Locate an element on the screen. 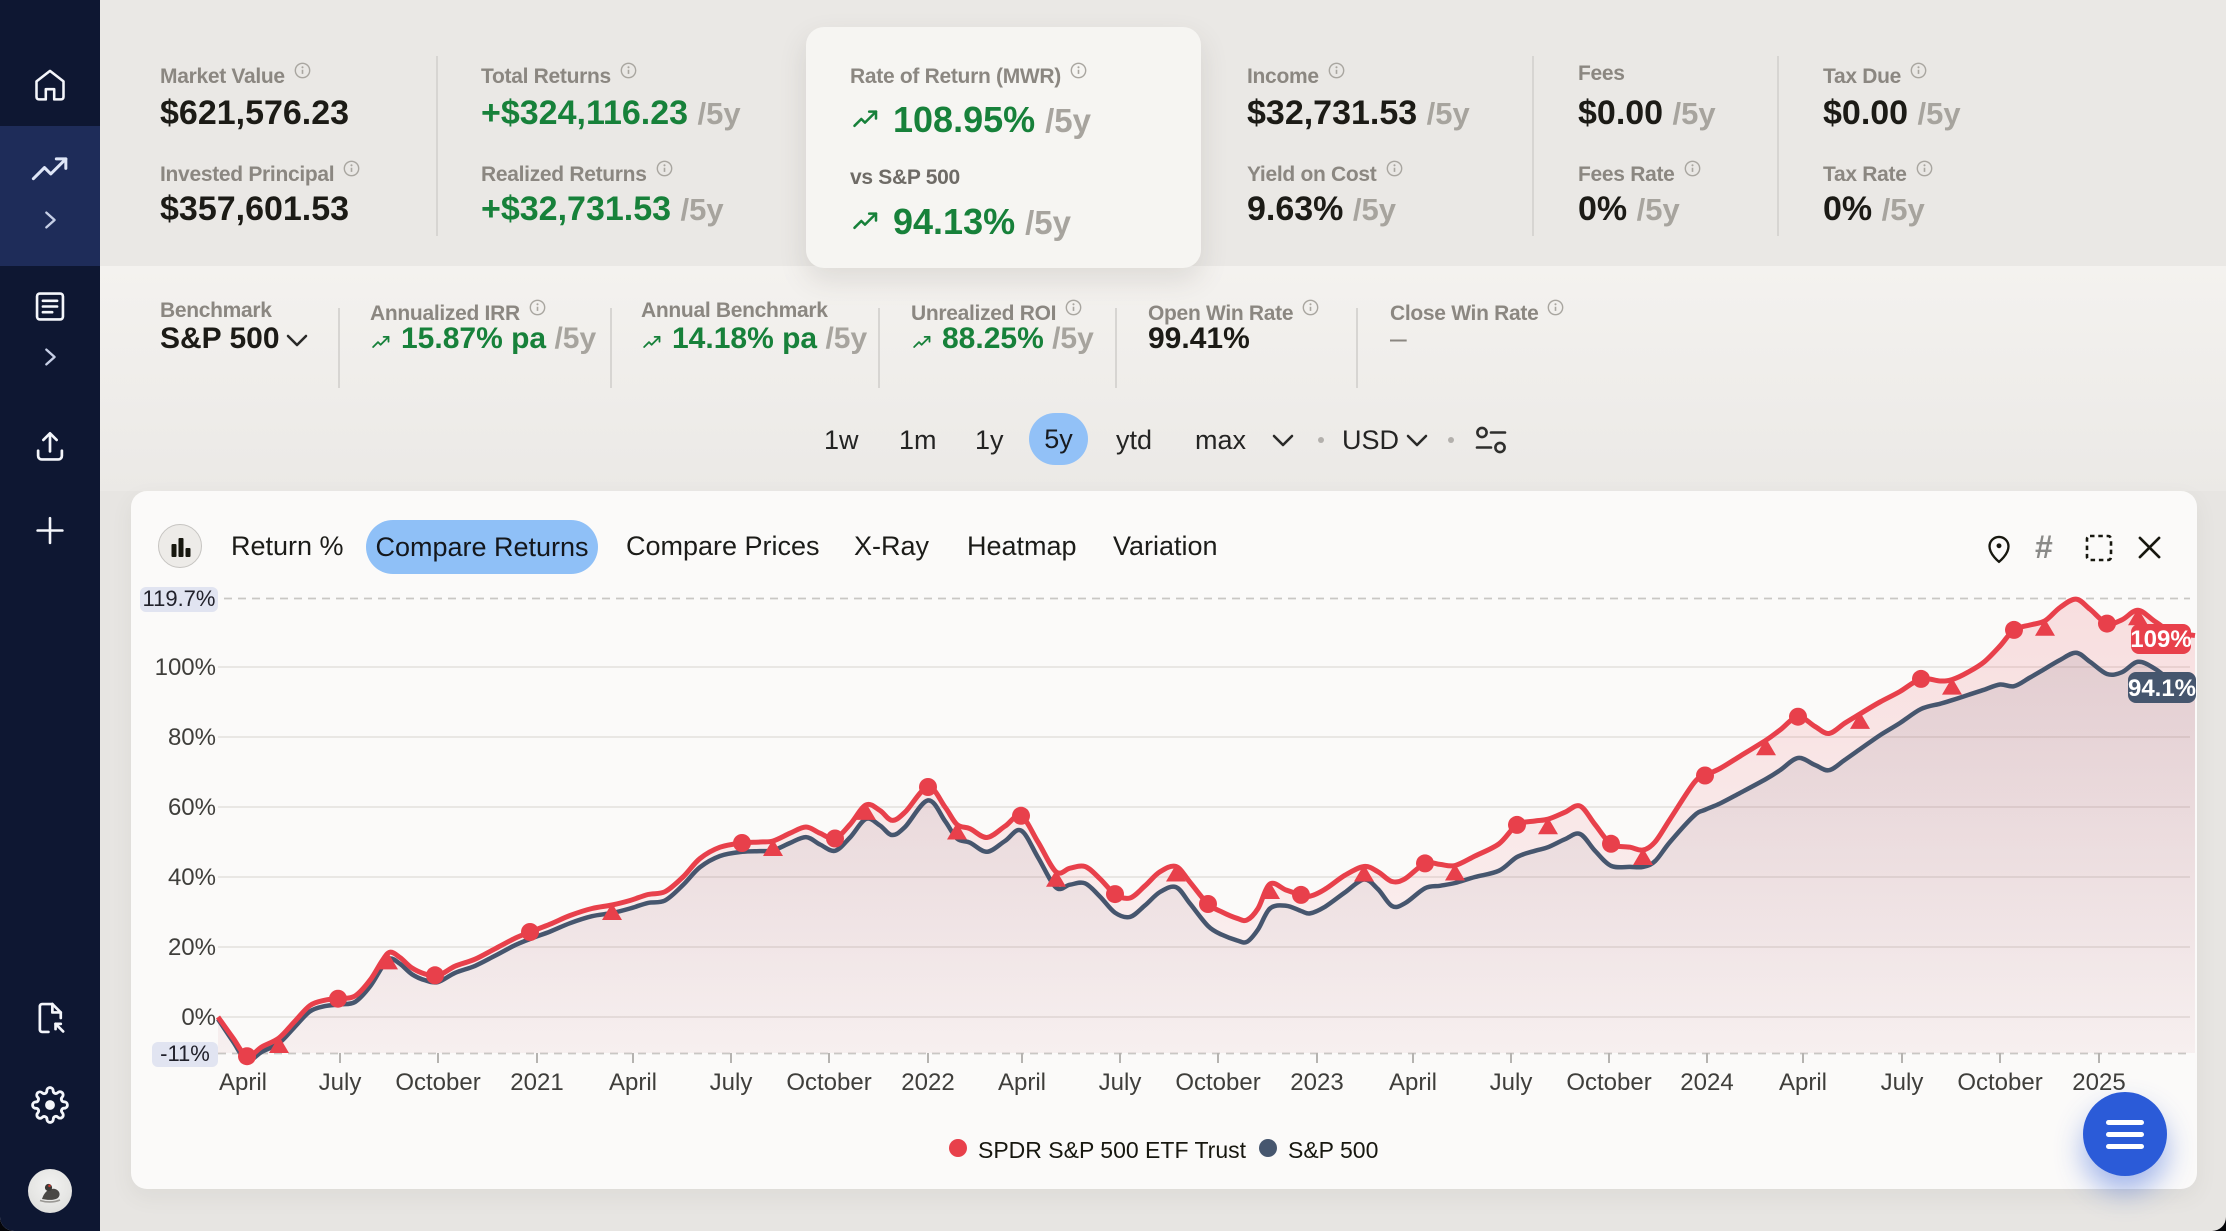  svg-text: 2024 is located at coordinates (1706, 1082).